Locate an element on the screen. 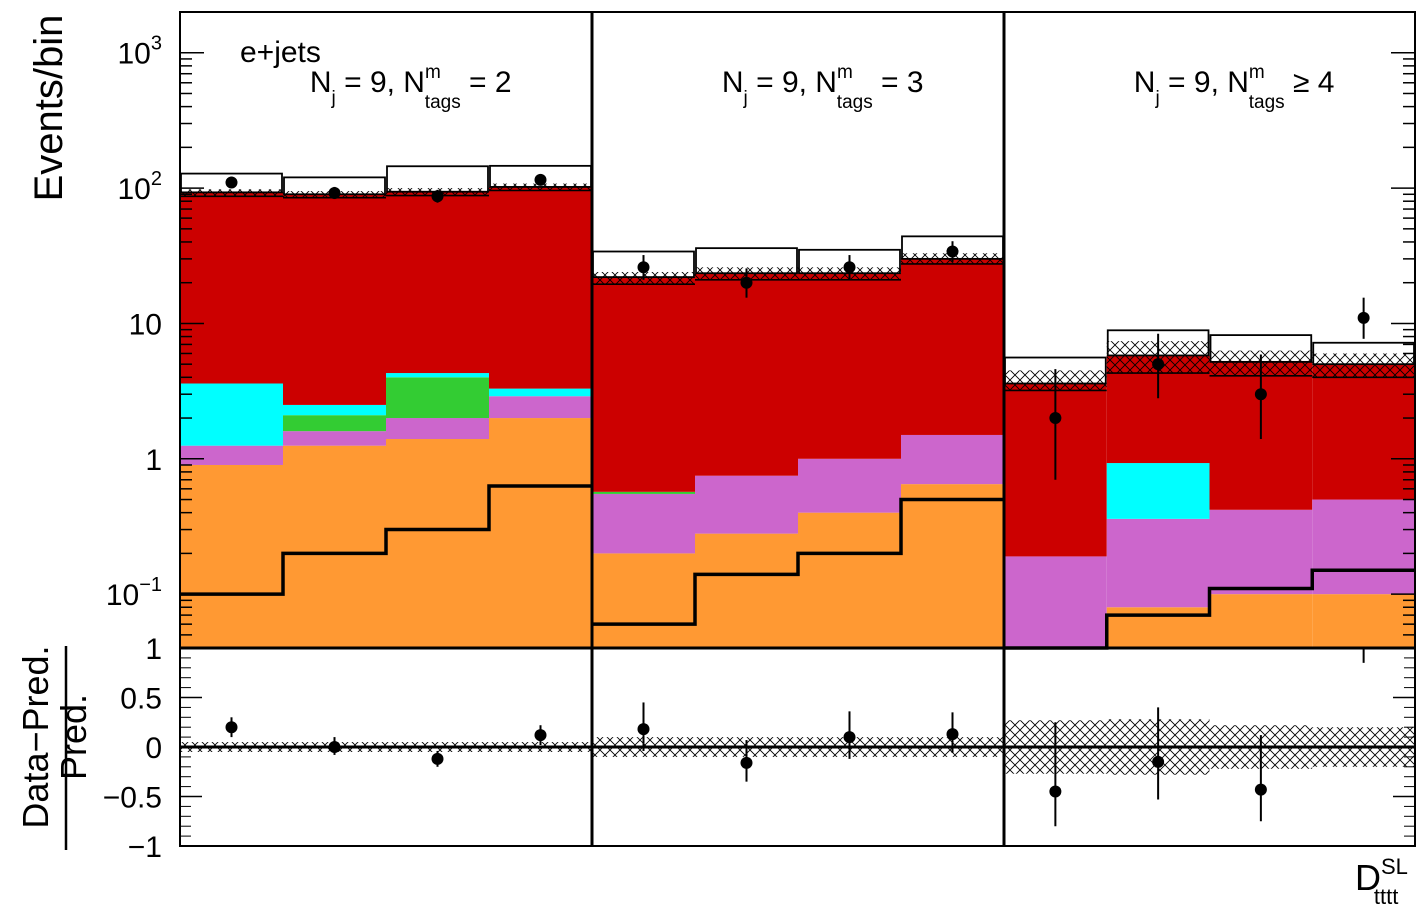  ratio-tick-label: 0.5 is located at coordinates (141, 699).